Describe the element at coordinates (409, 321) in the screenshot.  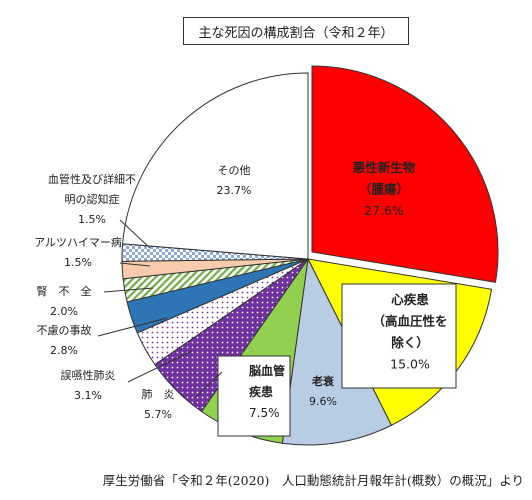
I see `slice-label-2: （高血圧性を` at that location.